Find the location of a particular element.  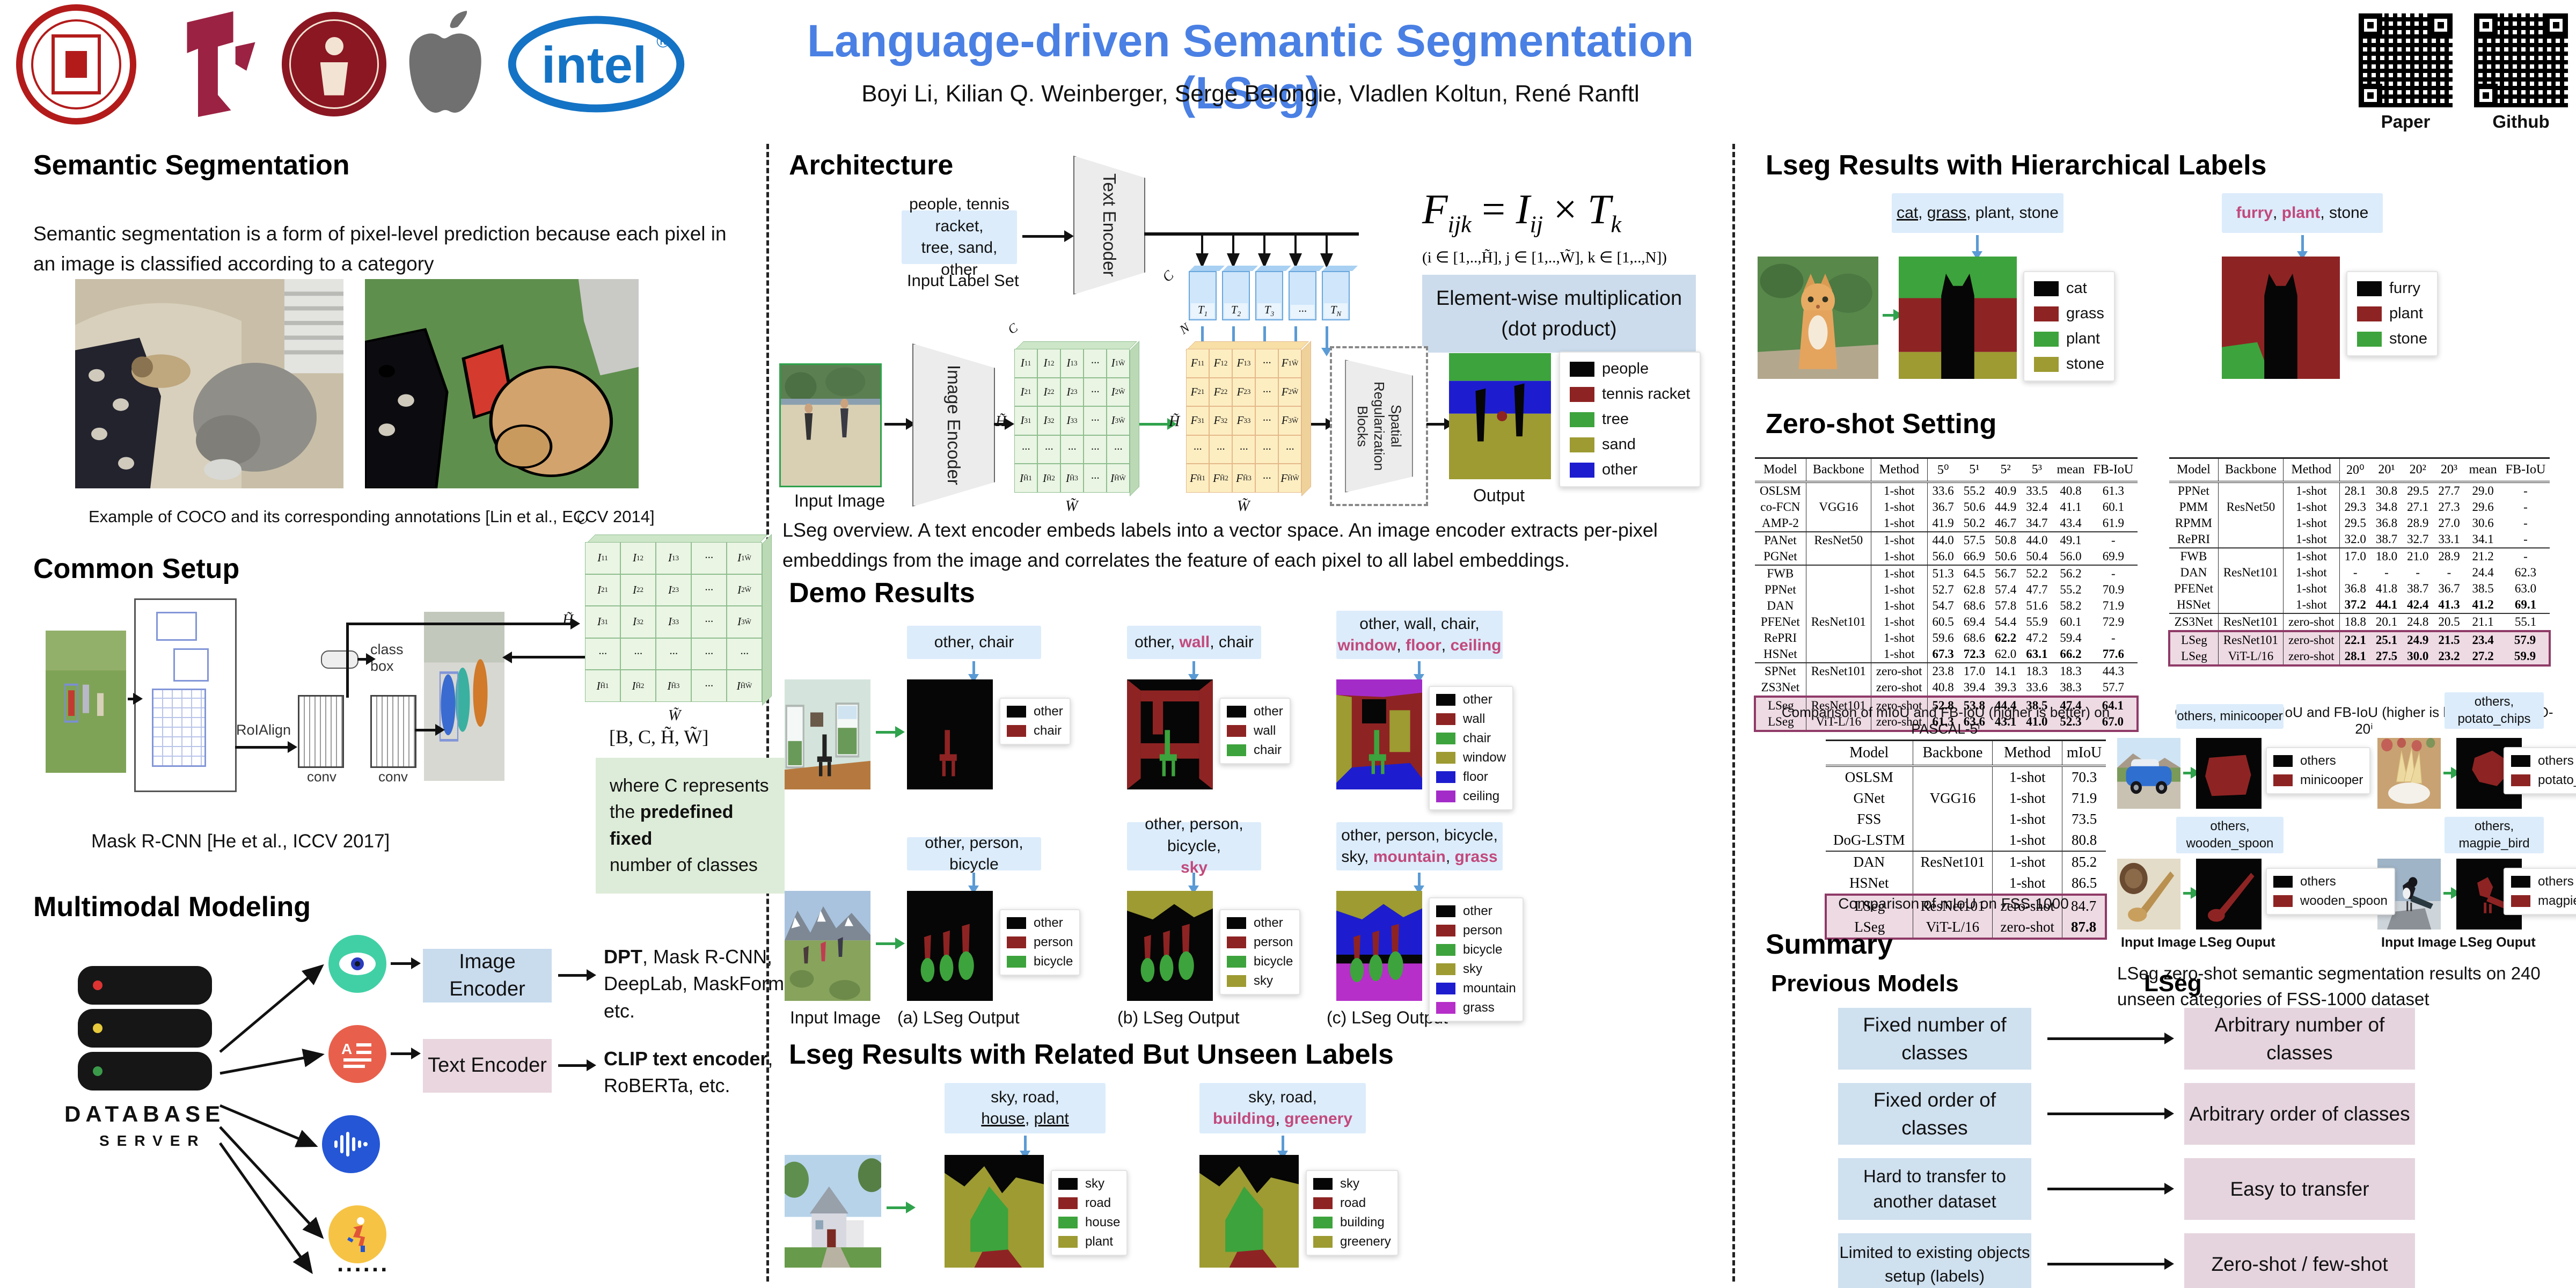

table-cell: 41.2 is located at coordinates (2483, 604).